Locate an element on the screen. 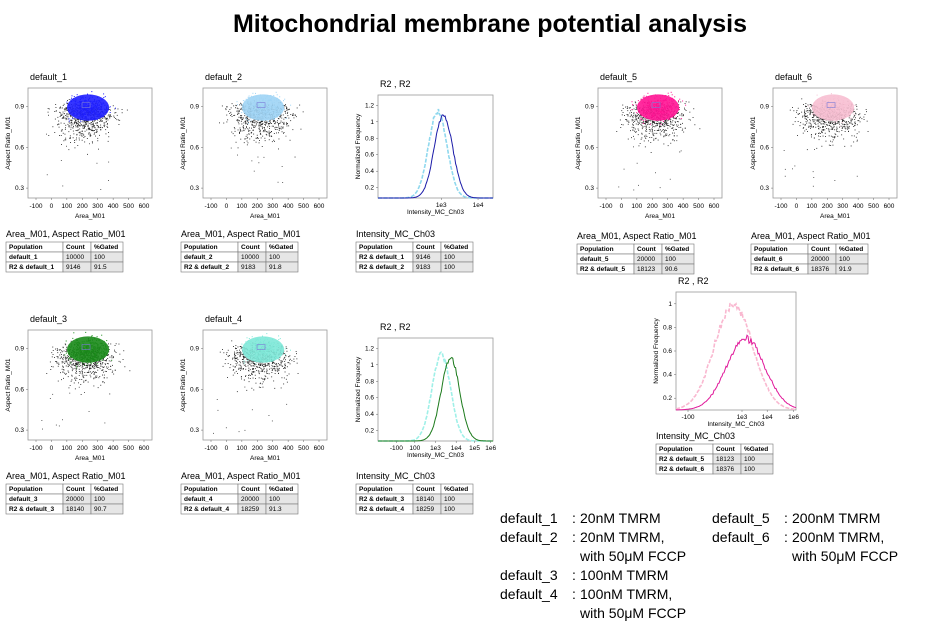 Image resolution: width=926 pixels, height=632 pixels. y-axis-label: Aspect Ratio_M01 is located at coordinates (753, 142).